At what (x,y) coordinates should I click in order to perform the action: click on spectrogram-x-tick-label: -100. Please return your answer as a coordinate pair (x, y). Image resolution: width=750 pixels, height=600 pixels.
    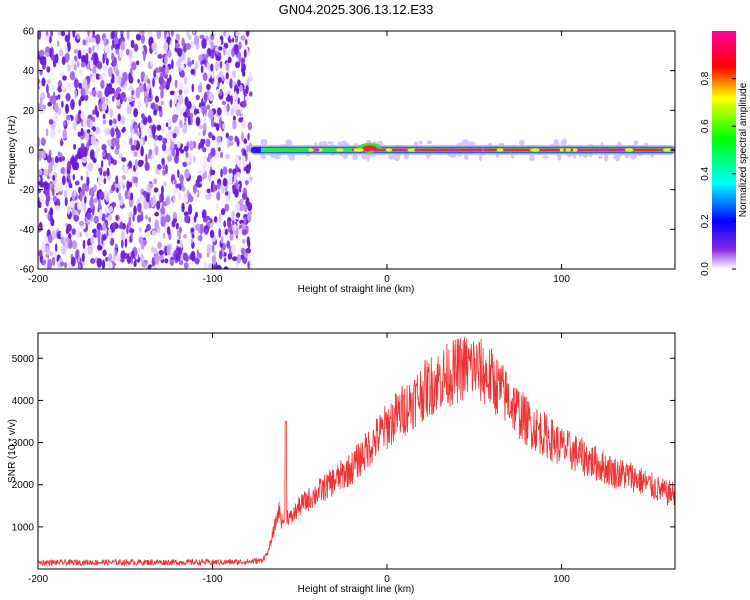
    Looking at the image, I should click on (213, 279).